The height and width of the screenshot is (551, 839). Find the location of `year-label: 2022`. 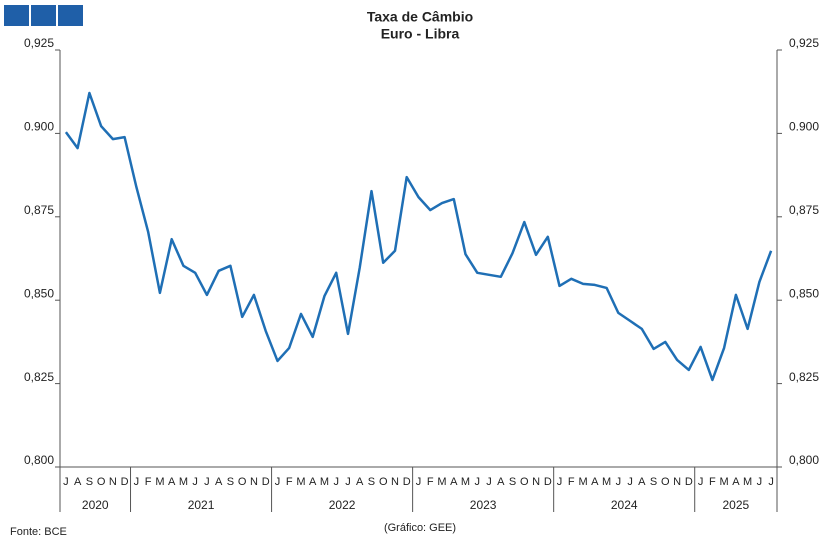

year-label: 2022 is located at coordinates (342, 505).